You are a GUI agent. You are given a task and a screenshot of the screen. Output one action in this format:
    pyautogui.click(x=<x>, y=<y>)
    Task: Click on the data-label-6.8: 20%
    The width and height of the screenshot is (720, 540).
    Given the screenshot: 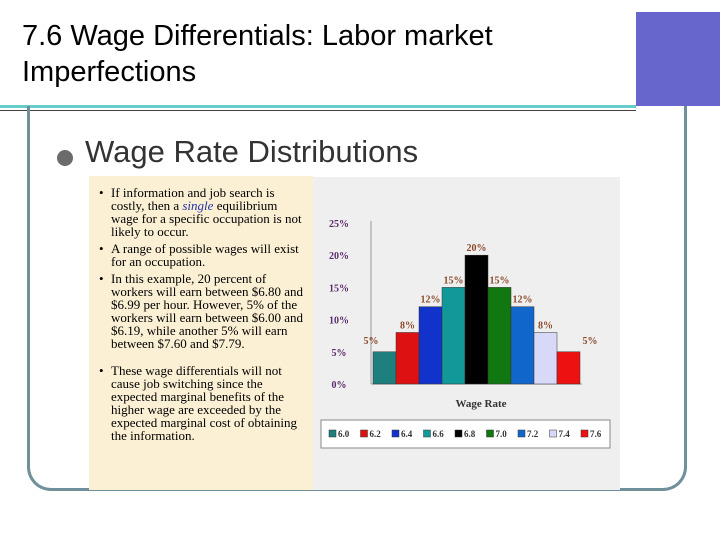 What is the action you would take?
    pyautogui.click(x=477, y=248)
    